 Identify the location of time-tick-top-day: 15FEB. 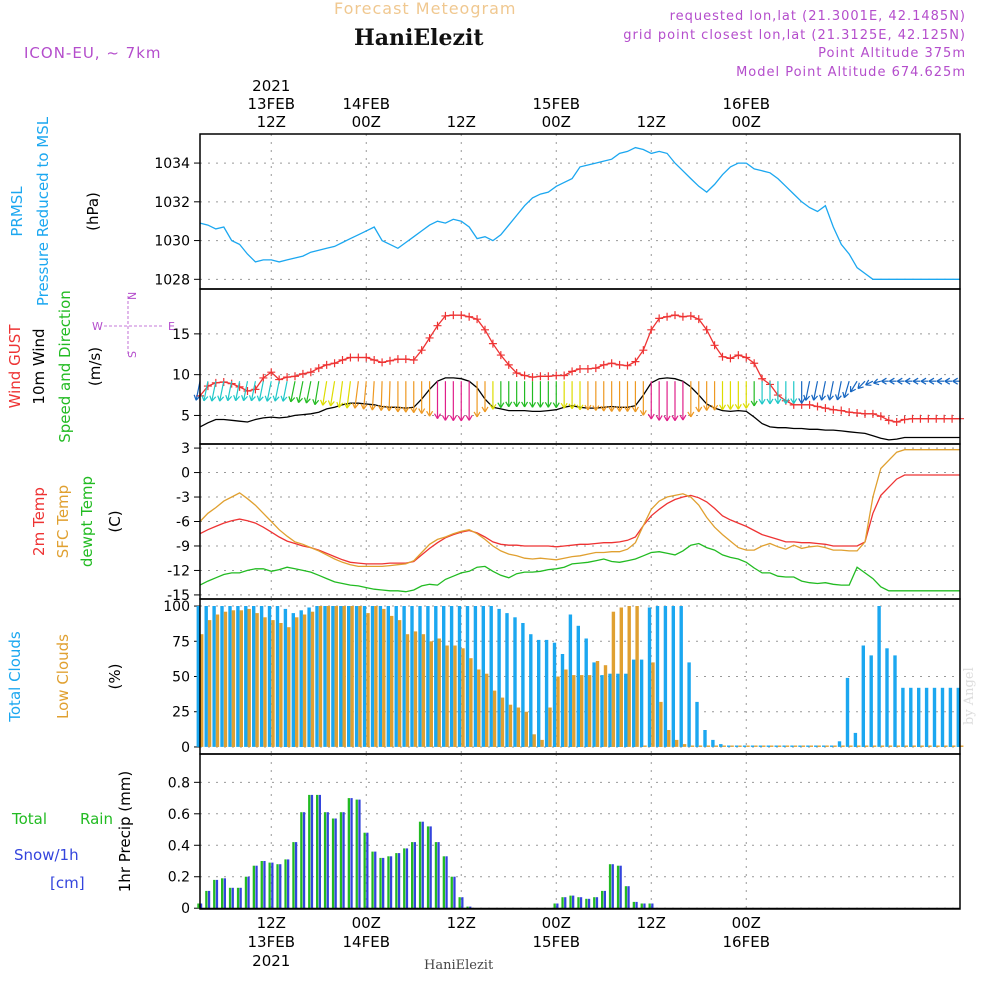
(556, 104).